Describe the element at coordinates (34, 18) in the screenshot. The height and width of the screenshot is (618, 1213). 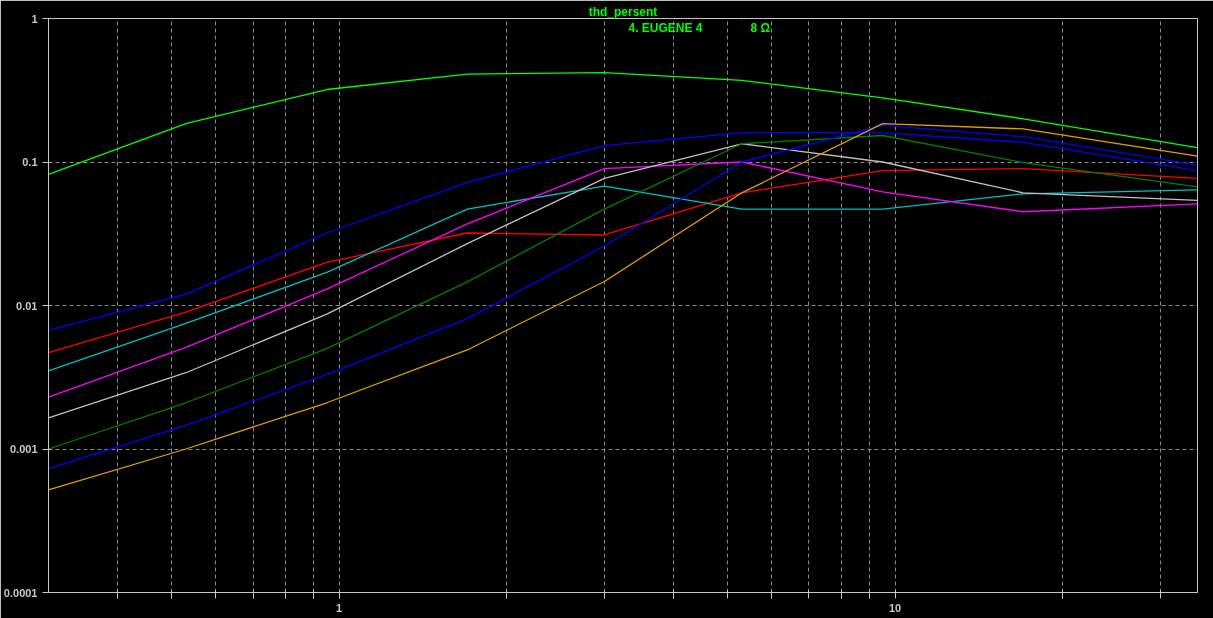
I see `y-tick-label: 1` at that location.